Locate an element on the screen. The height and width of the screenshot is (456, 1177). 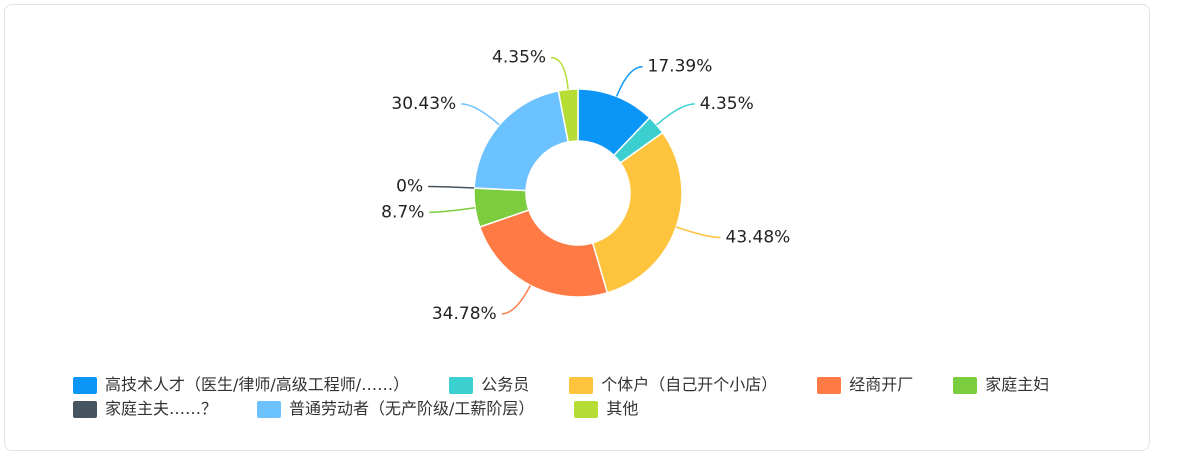
legend-item: 普通劳动者（无产阶级/工薪阶层） is located at coordinates (395, 409).